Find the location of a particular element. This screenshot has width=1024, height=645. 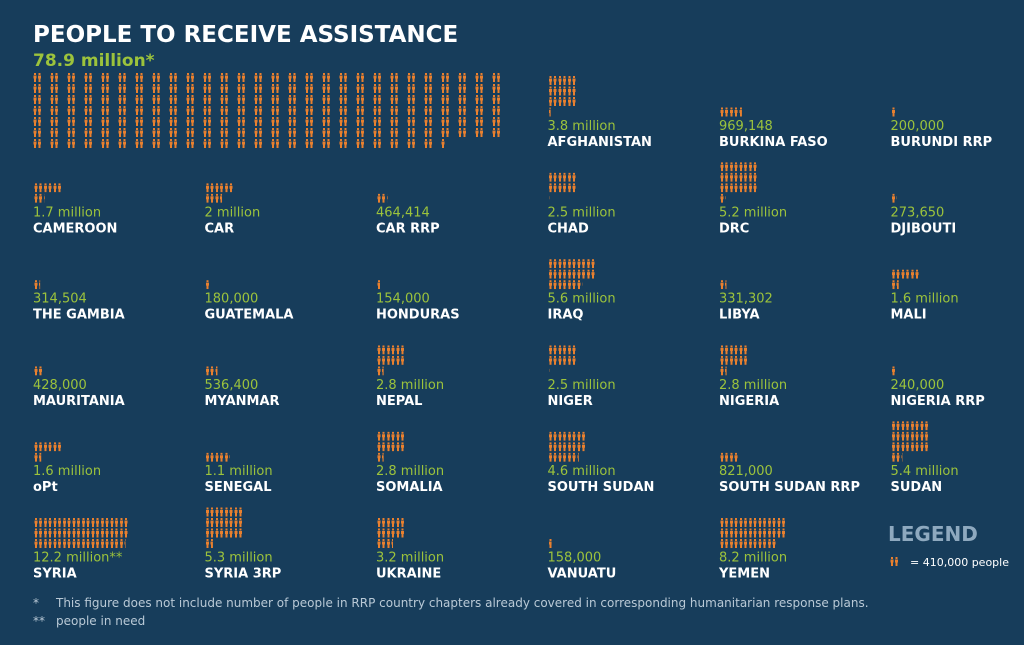

footnote-mark: ** is located at coordinates (39, 621).